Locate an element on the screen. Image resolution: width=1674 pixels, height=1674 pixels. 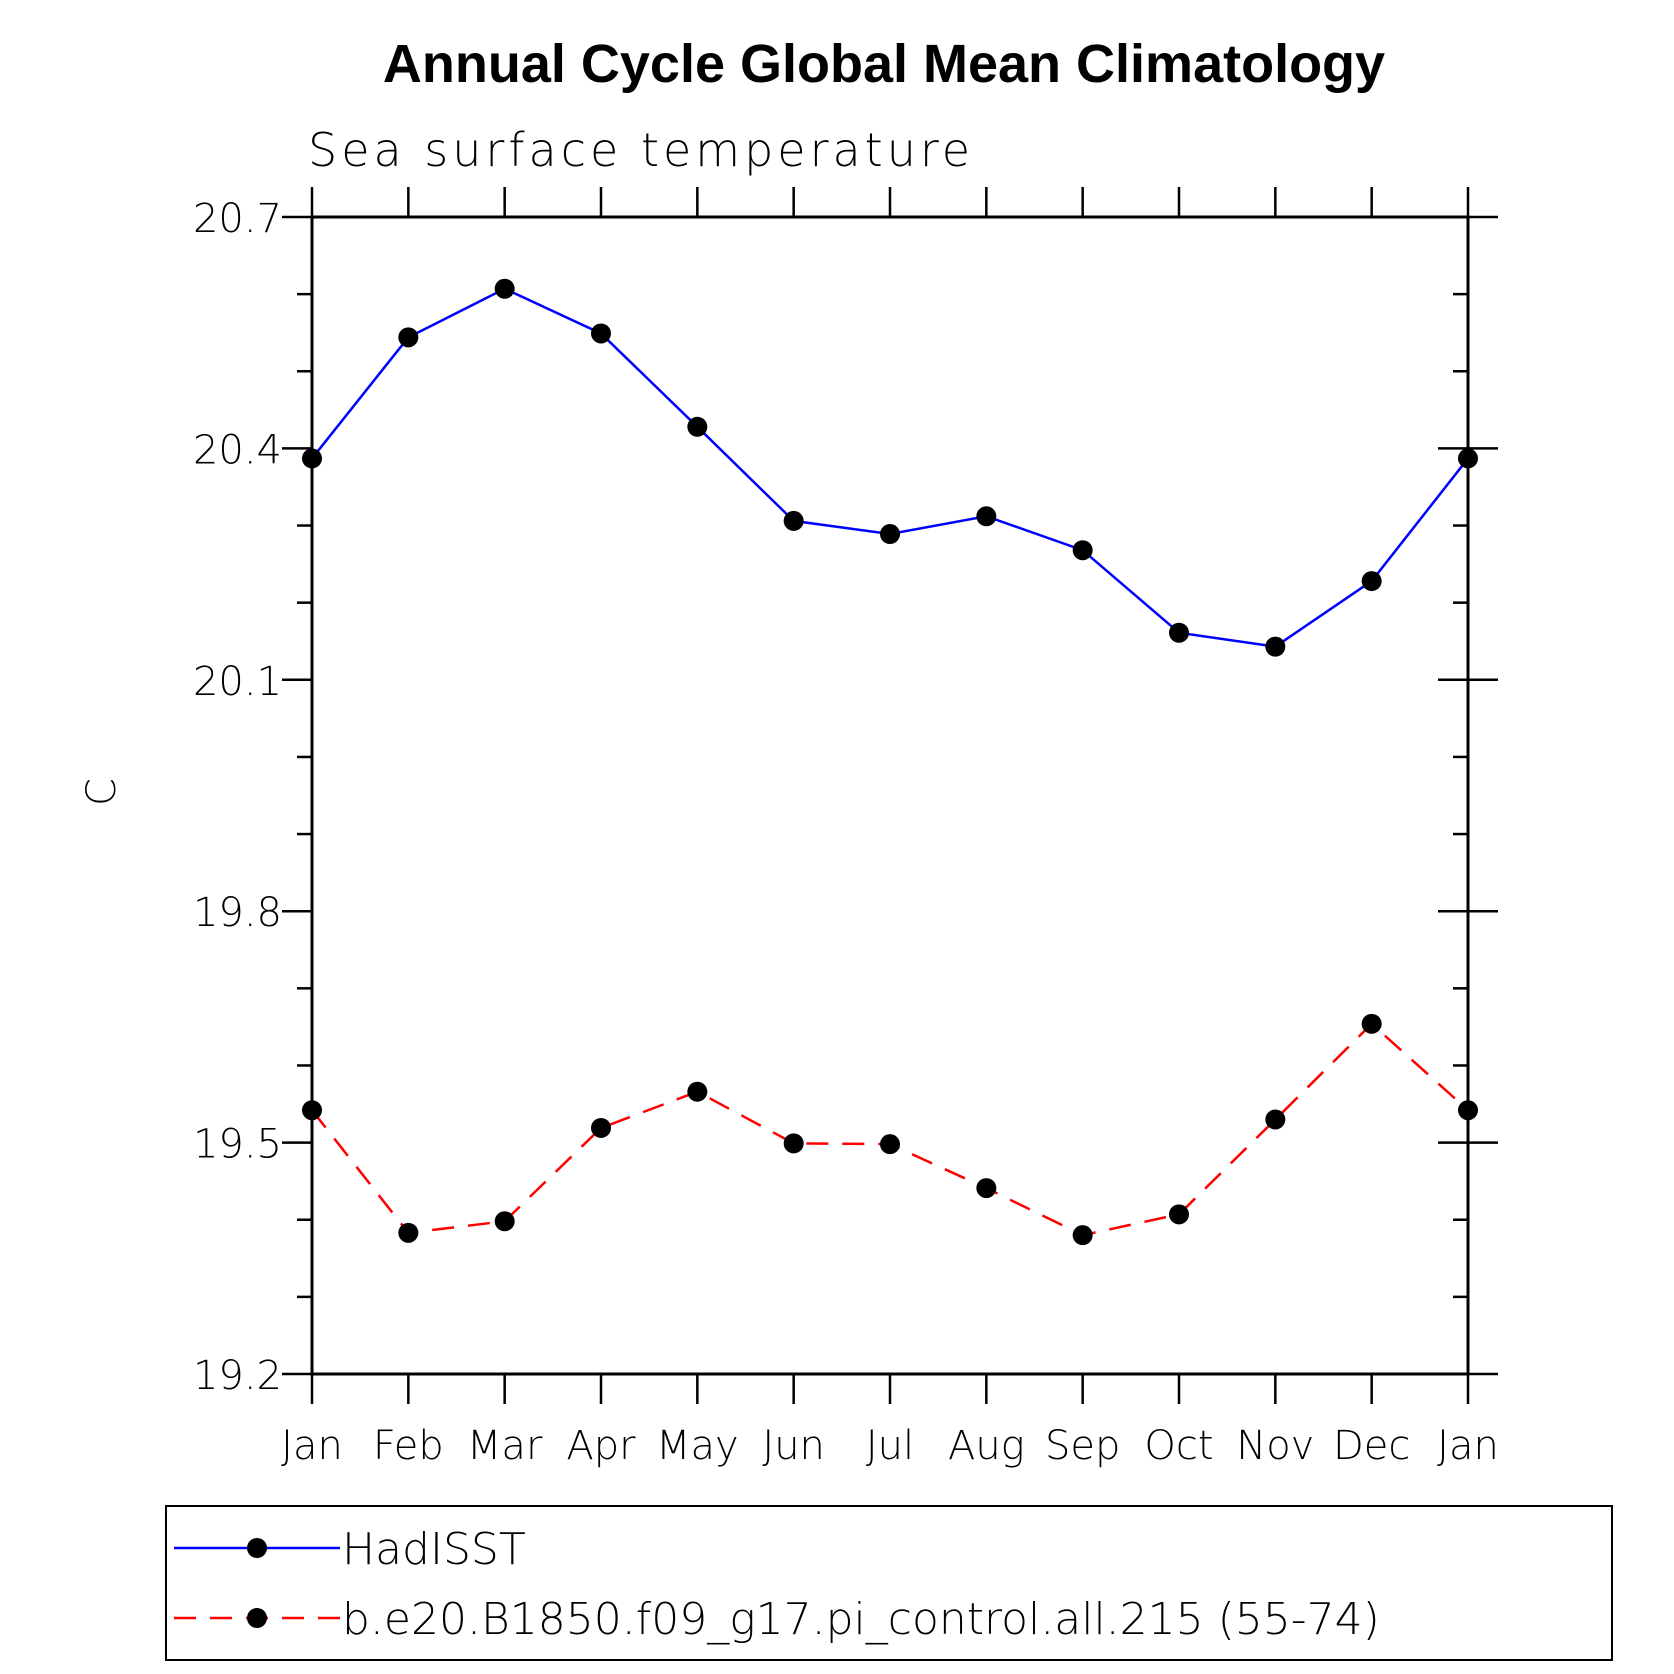
x-tick-label: Dec is located at coordinates (1371, 1446).